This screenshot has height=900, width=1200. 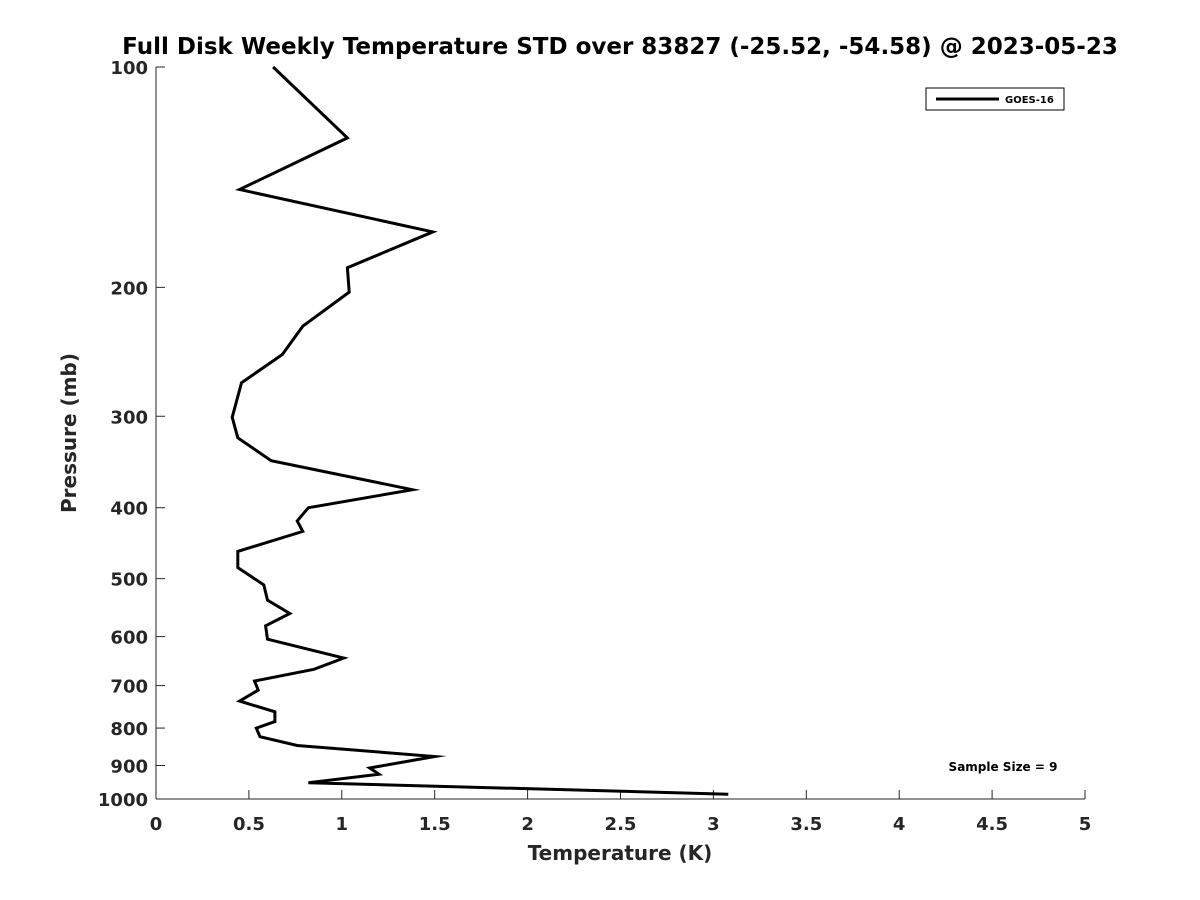 I want to click on legend: GOES-16, so click(x=995, y=99).